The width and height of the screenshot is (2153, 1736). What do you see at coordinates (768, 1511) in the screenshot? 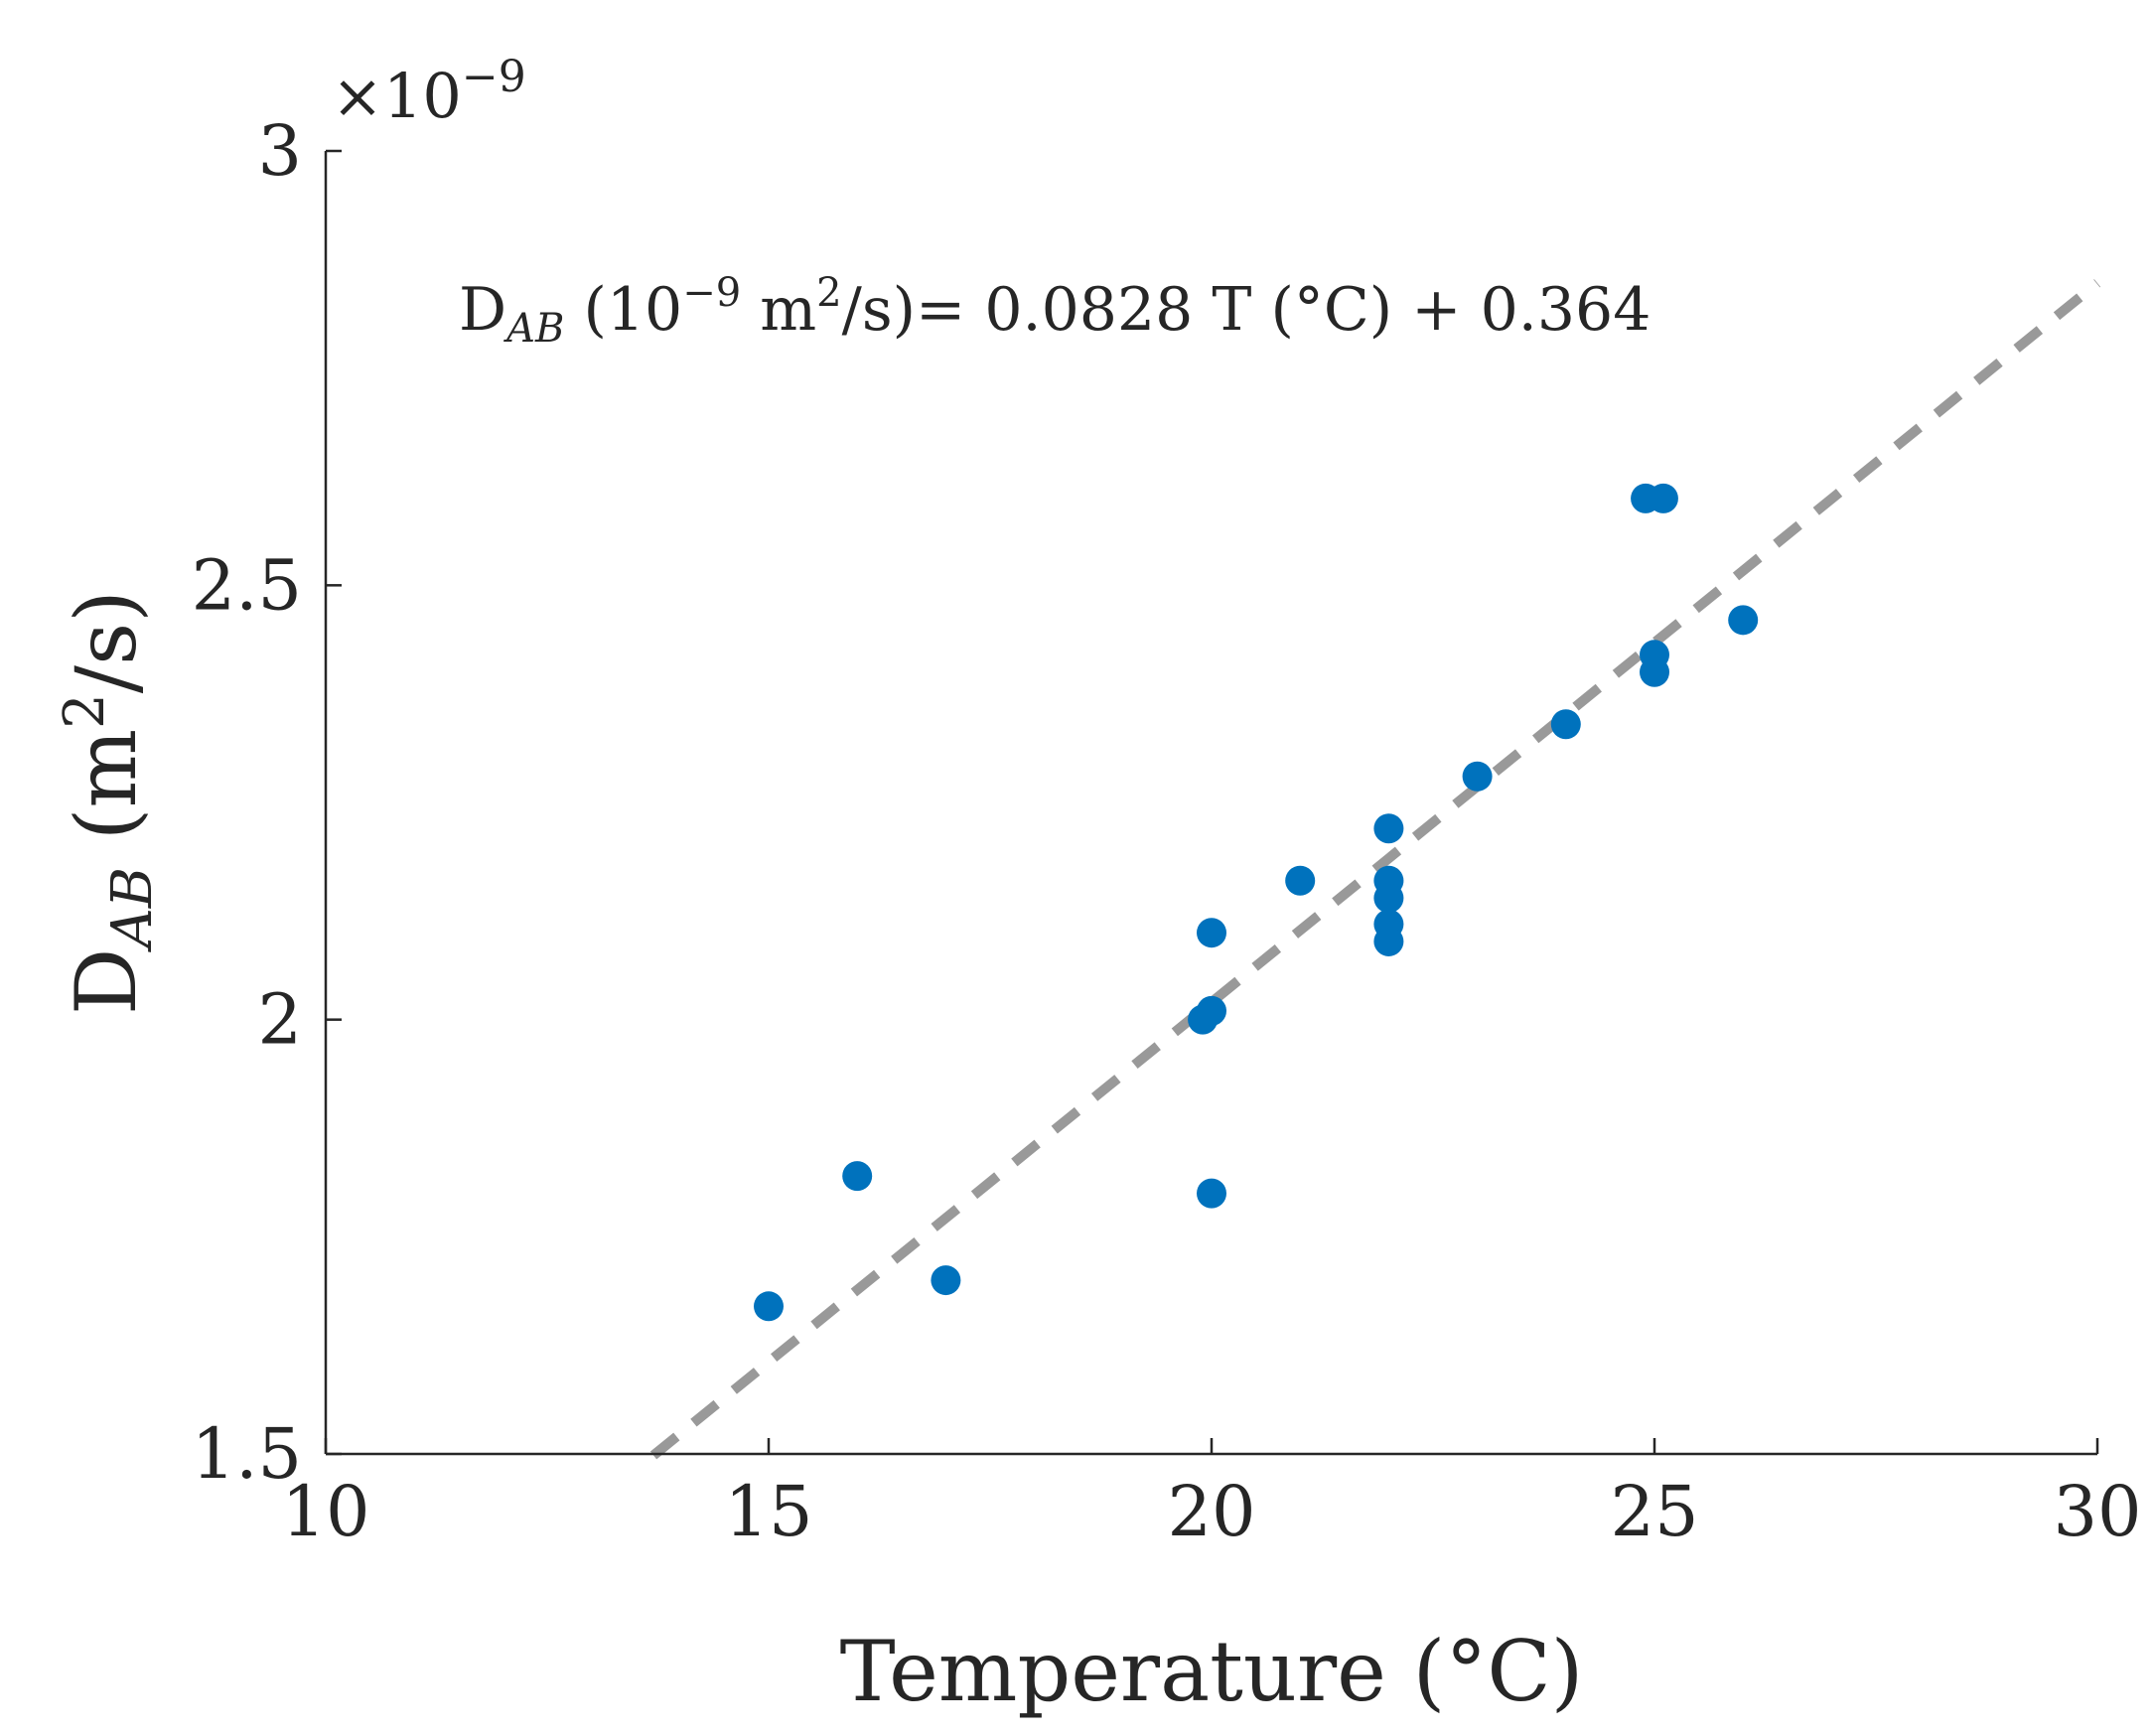
I see `x-tick-label: 15` at bounding box center [768, 1511].